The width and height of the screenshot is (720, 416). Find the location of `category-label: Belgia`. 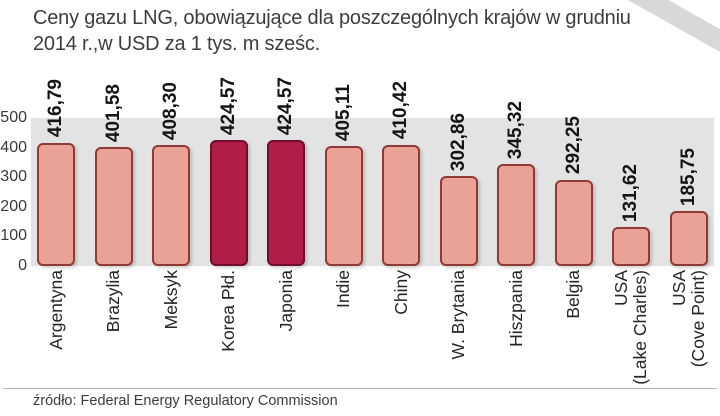

category-label: Belgia is located at coordinates (573, 294).